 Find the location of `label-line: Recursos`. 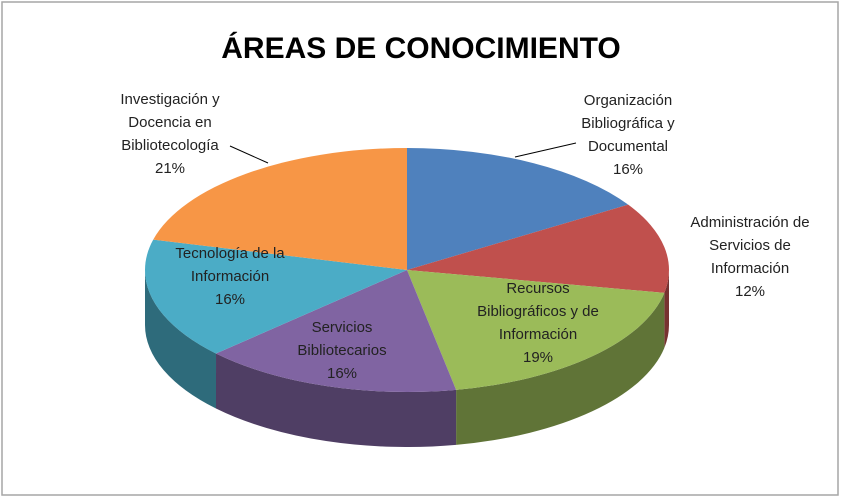

label-line: Recursos is located at coordinates (537, 288).